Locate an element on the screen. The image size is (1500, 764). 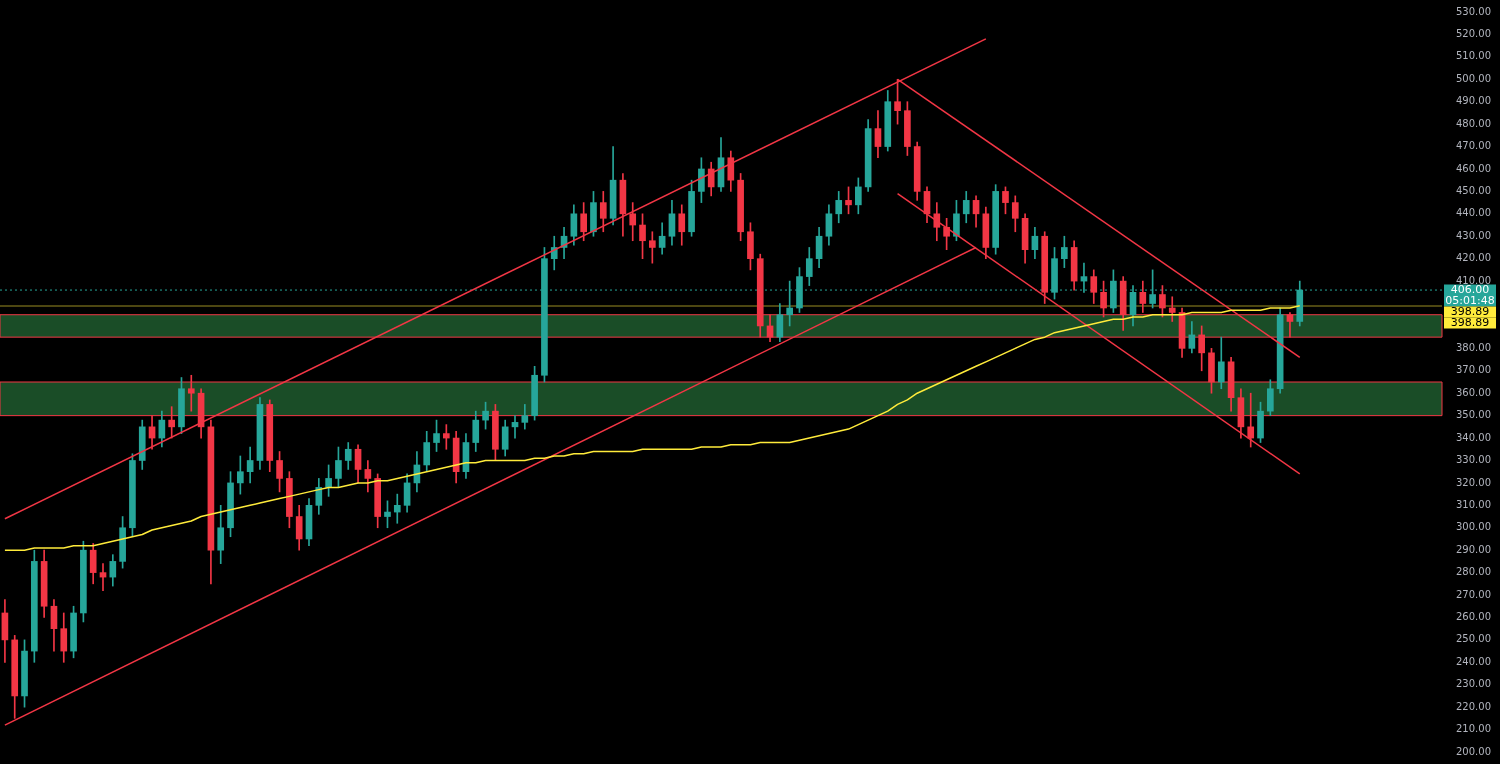
y-tick-label: 520.00 is located at coordinates (1473, 34).